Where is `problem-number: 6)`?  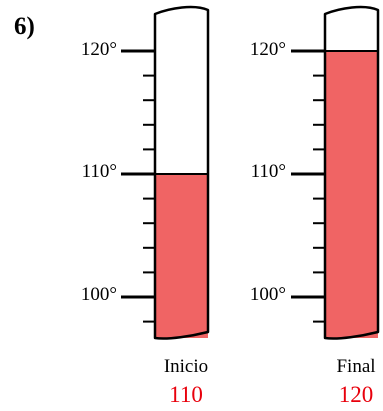
problem-number: 6) is located at coordinates (24, 26).